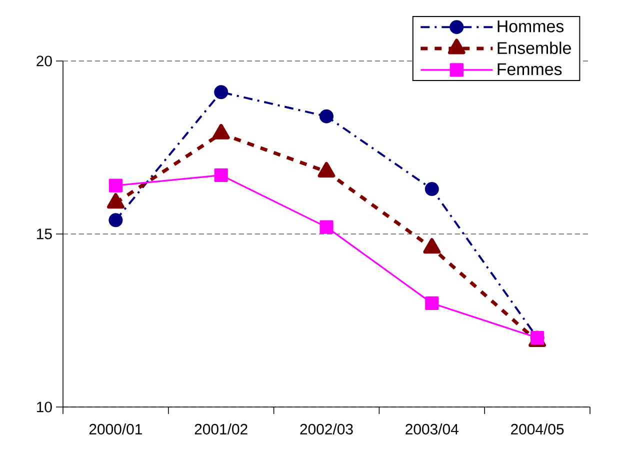 This screenshot has width=631, height=471. Describe the element at coordinates (115, 429) in the screenshot. I see `x-tick-label: 2000/01` at that location.